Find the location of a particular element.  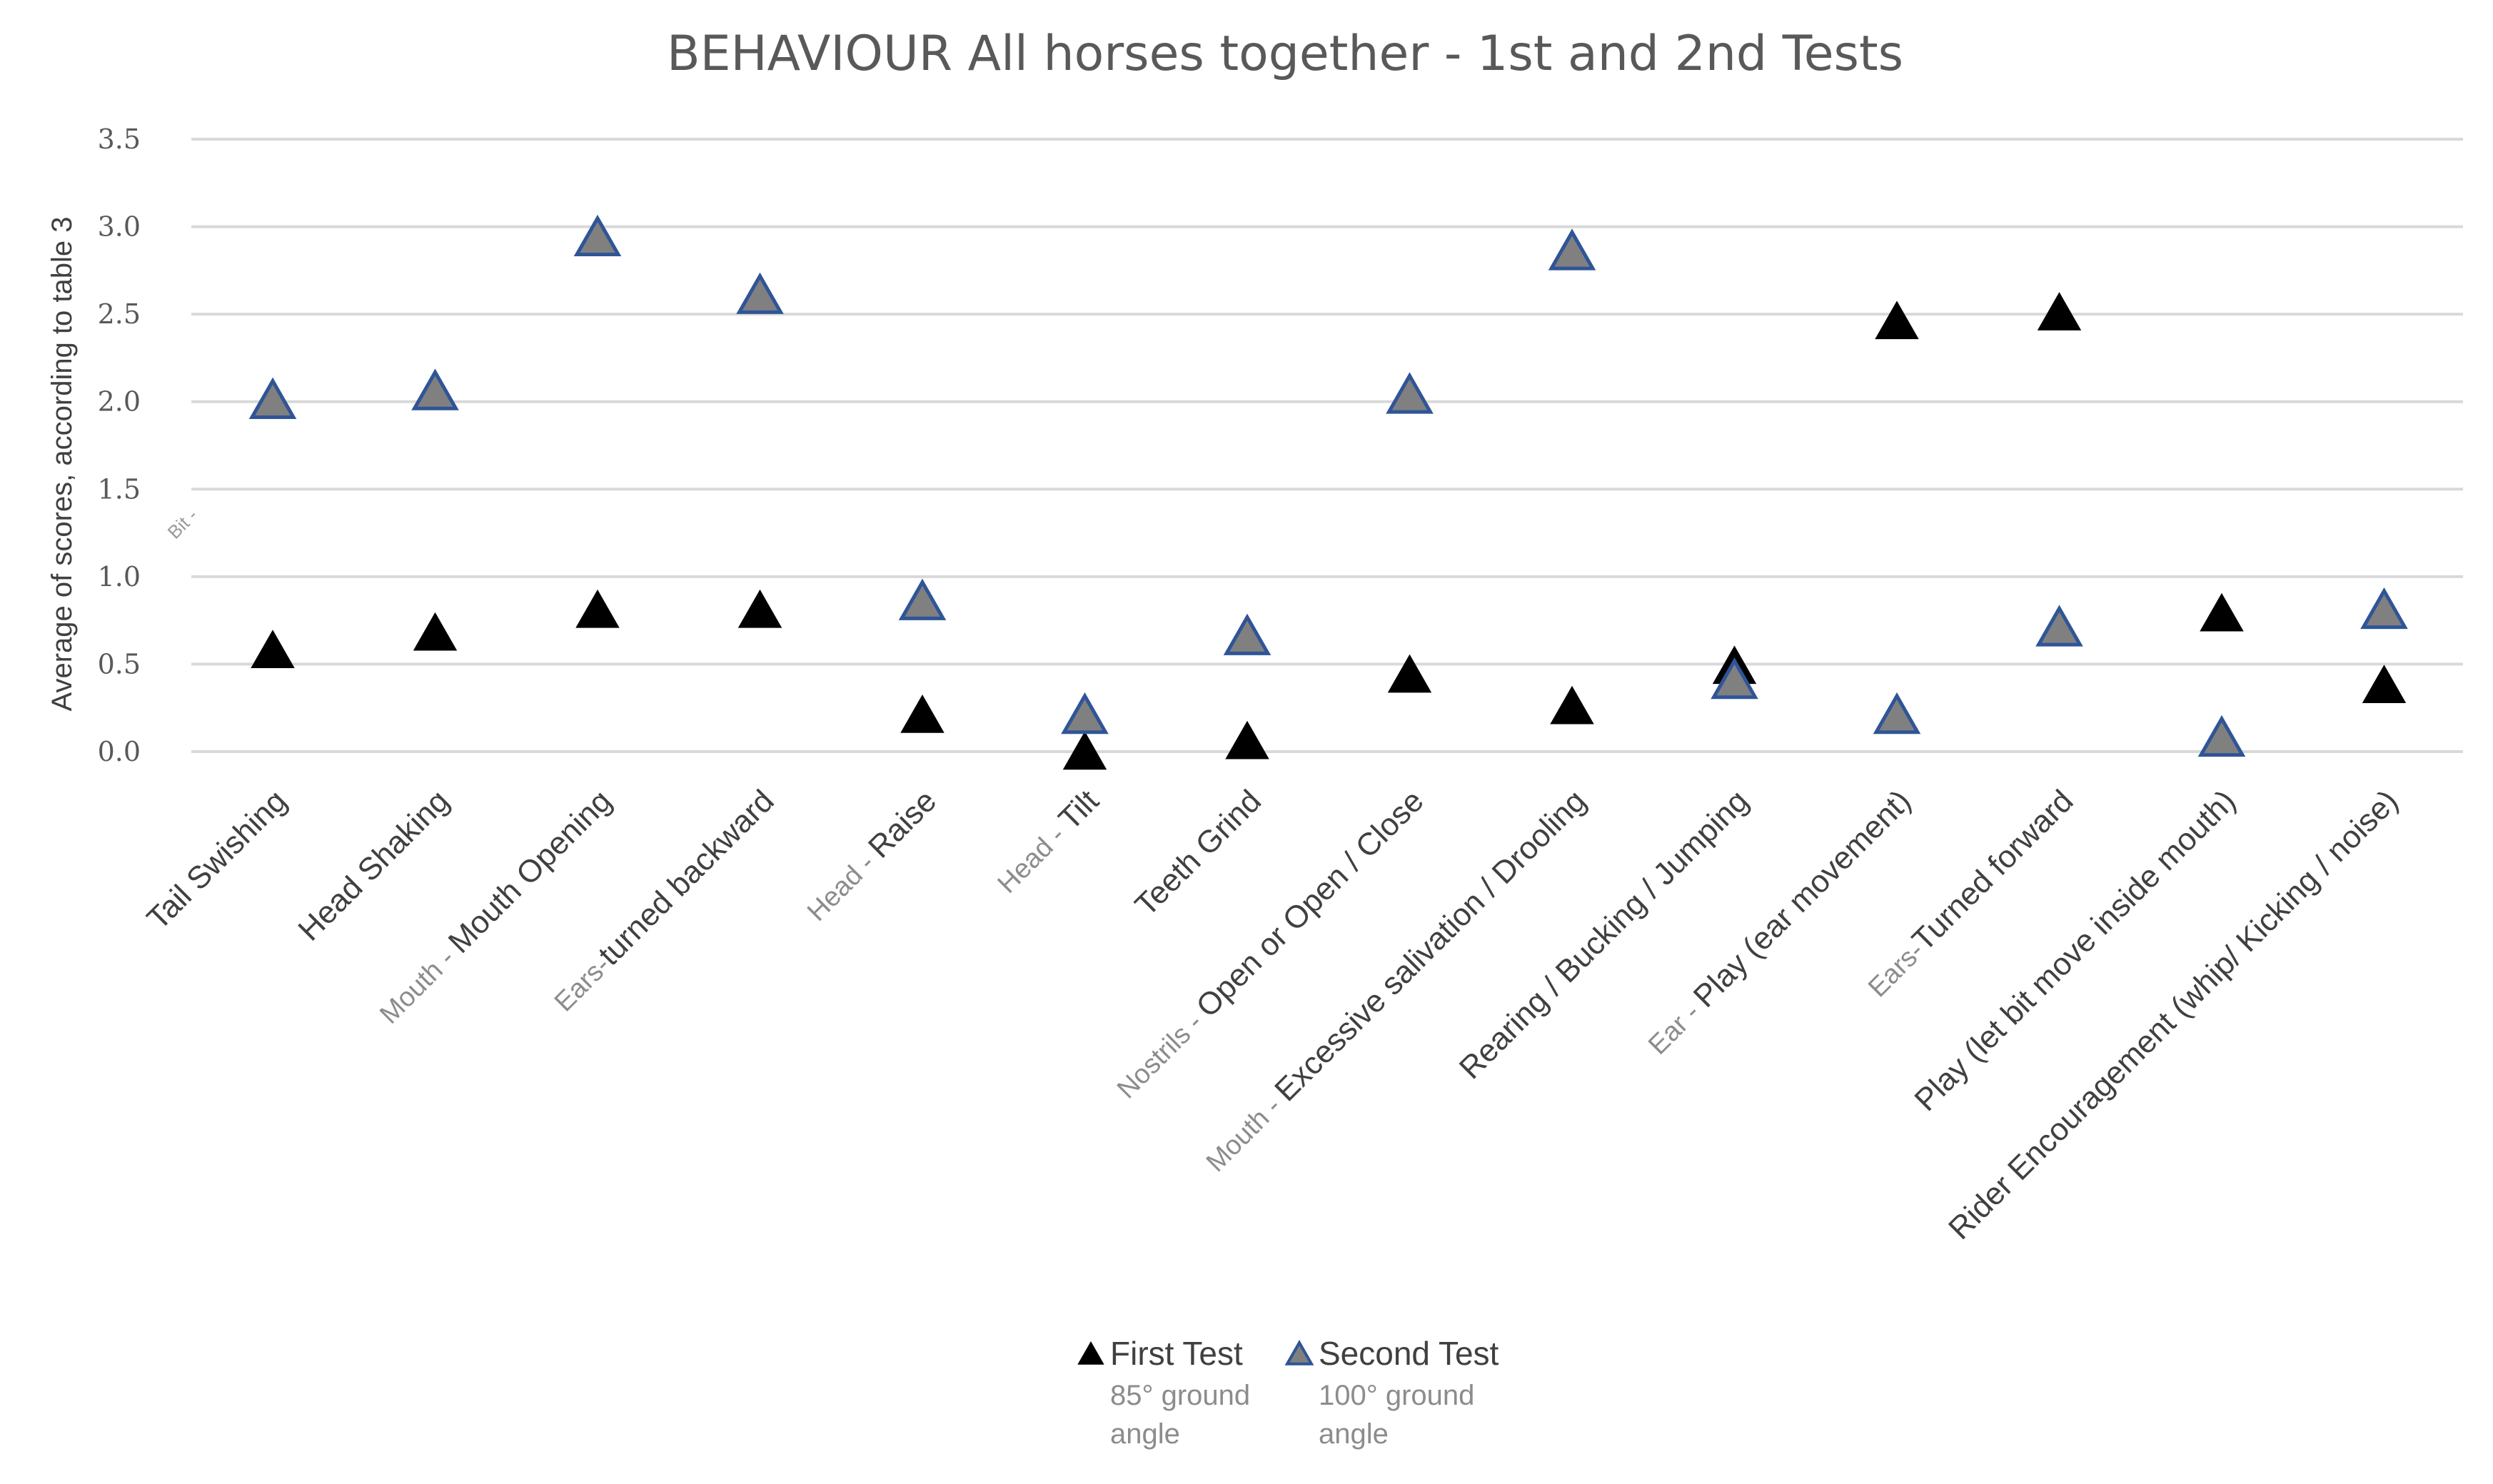

x-category-label: Nostrils - Open or Open / Close is located at coordinates (1270, 944).